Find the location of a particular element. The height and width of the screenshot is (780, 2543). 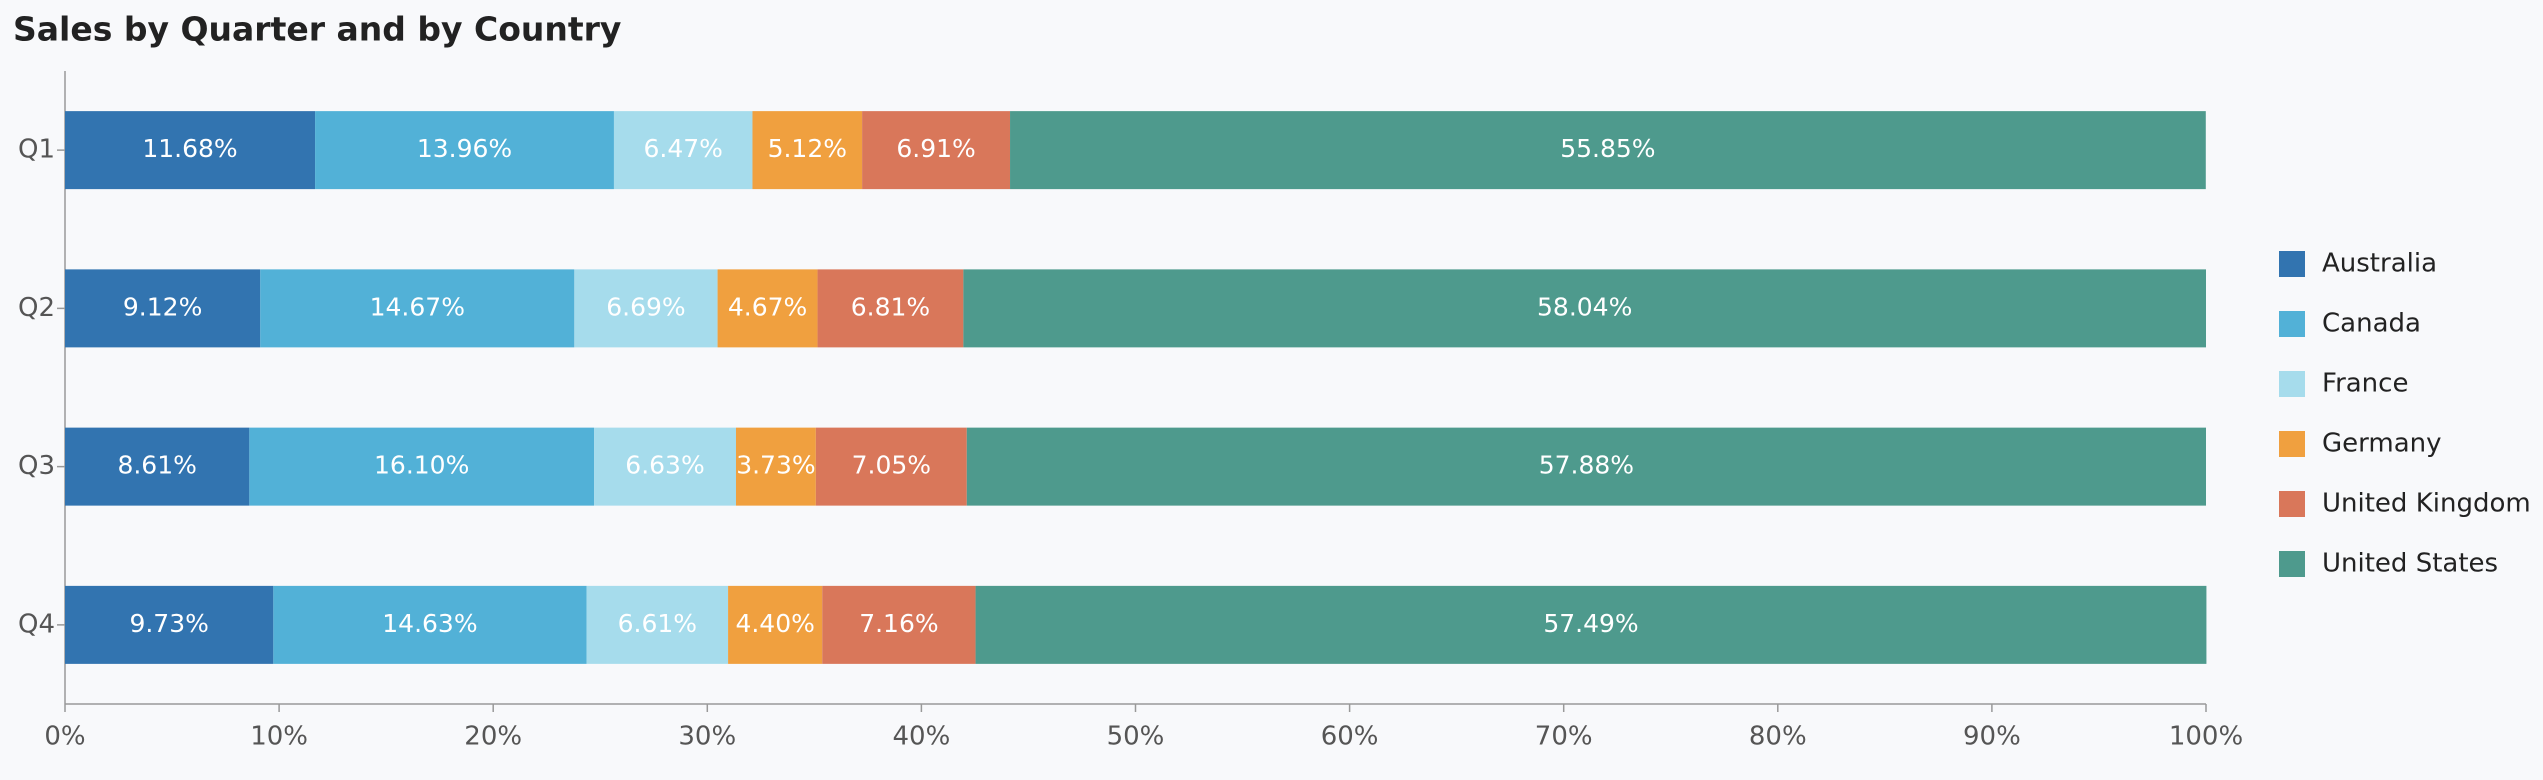

value-label: 57.49% is located at coordinates (1590, 623).